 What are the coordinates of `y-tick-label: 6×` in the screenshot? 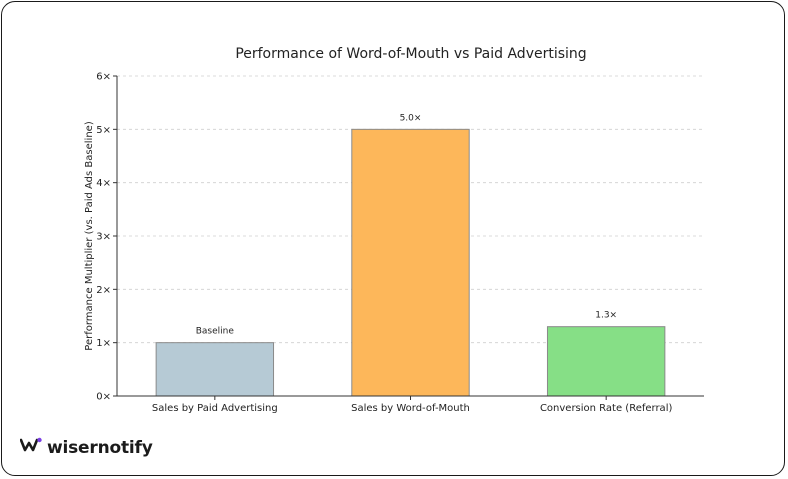 It's located at (103, 77).